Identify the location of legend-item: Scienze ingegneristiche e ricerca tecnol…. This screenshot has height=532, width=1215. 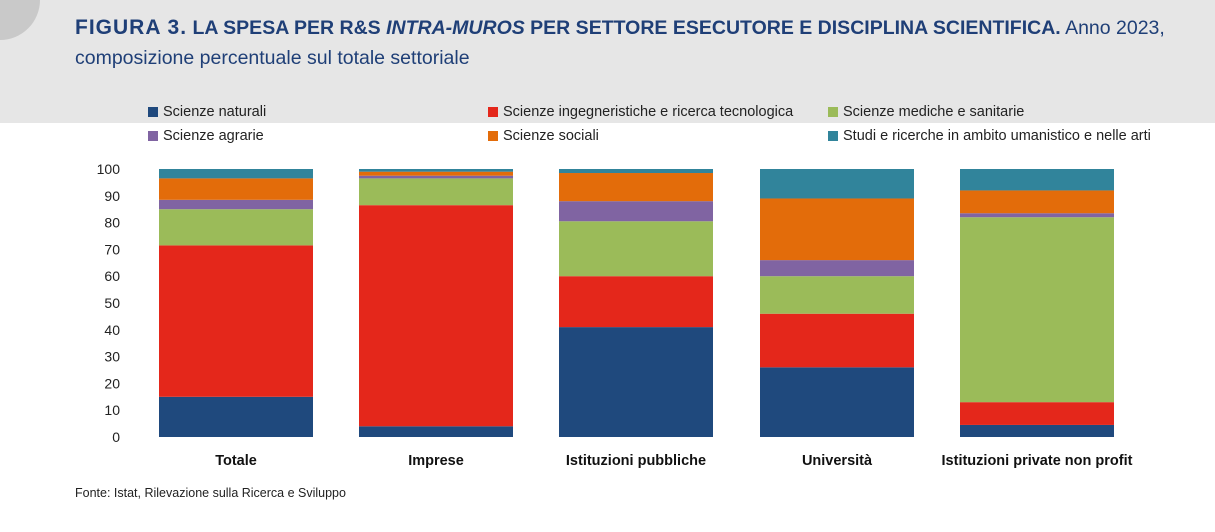
(640, 112).